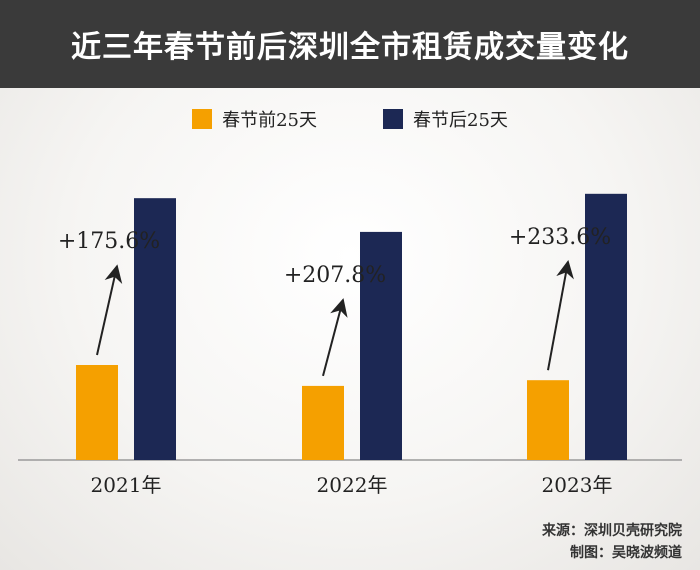 The height and width of the screenshot is (570, 700). Describe the element at coordinates (352, 485) in the screenshot. I see `x-tick-label: 2022年` at that location.